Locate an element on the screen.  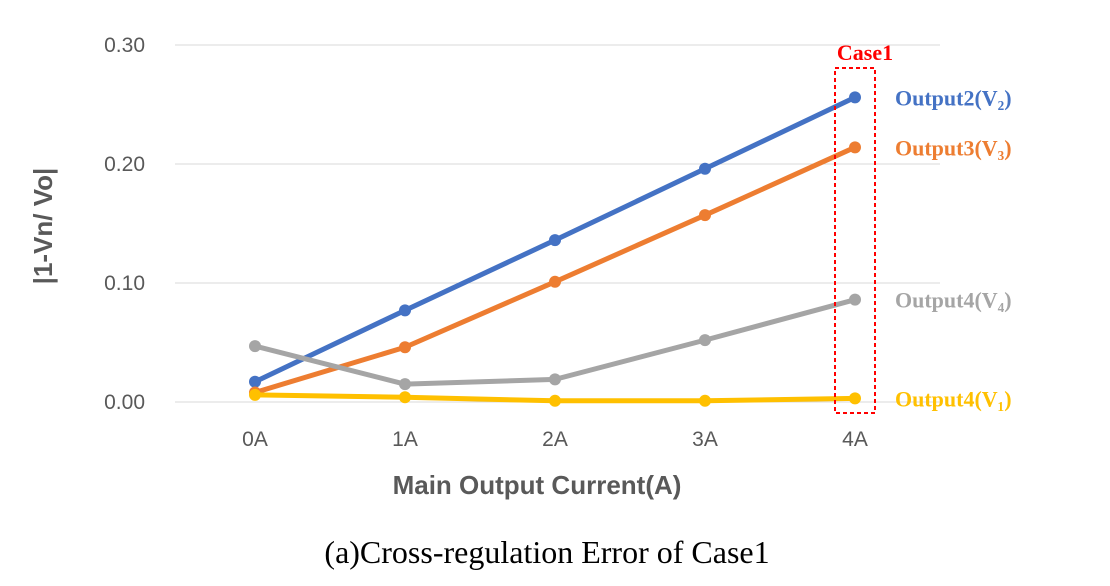
case-highlight-box is located at coordinates (855, 240).